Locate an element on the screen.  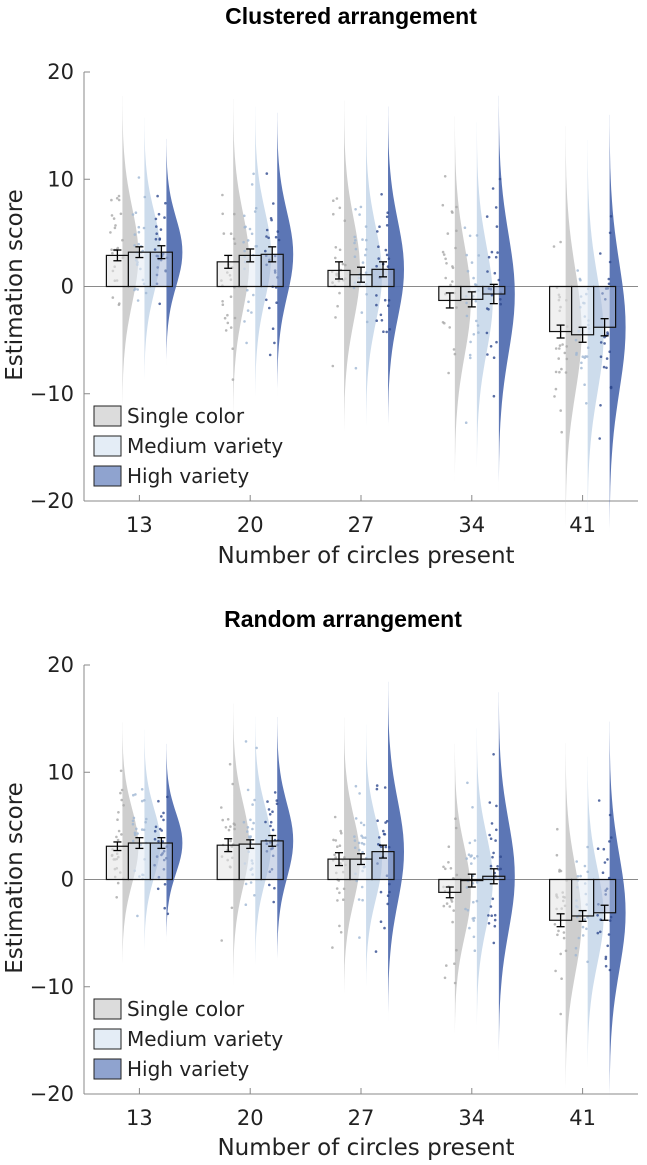
y-tick-label: 20 is located at coordinates (60, 72).